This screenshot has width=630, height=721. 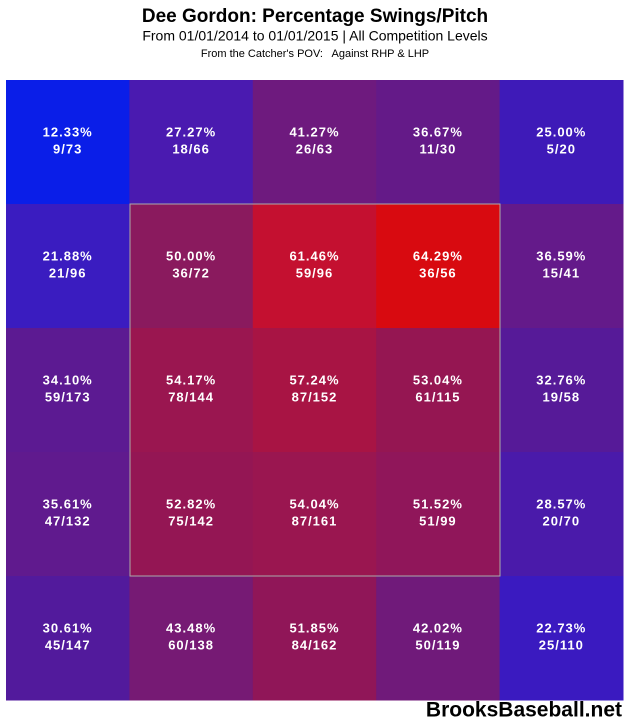 I want to click on cell-percent: 32.76%, so click(x=561, y=379).